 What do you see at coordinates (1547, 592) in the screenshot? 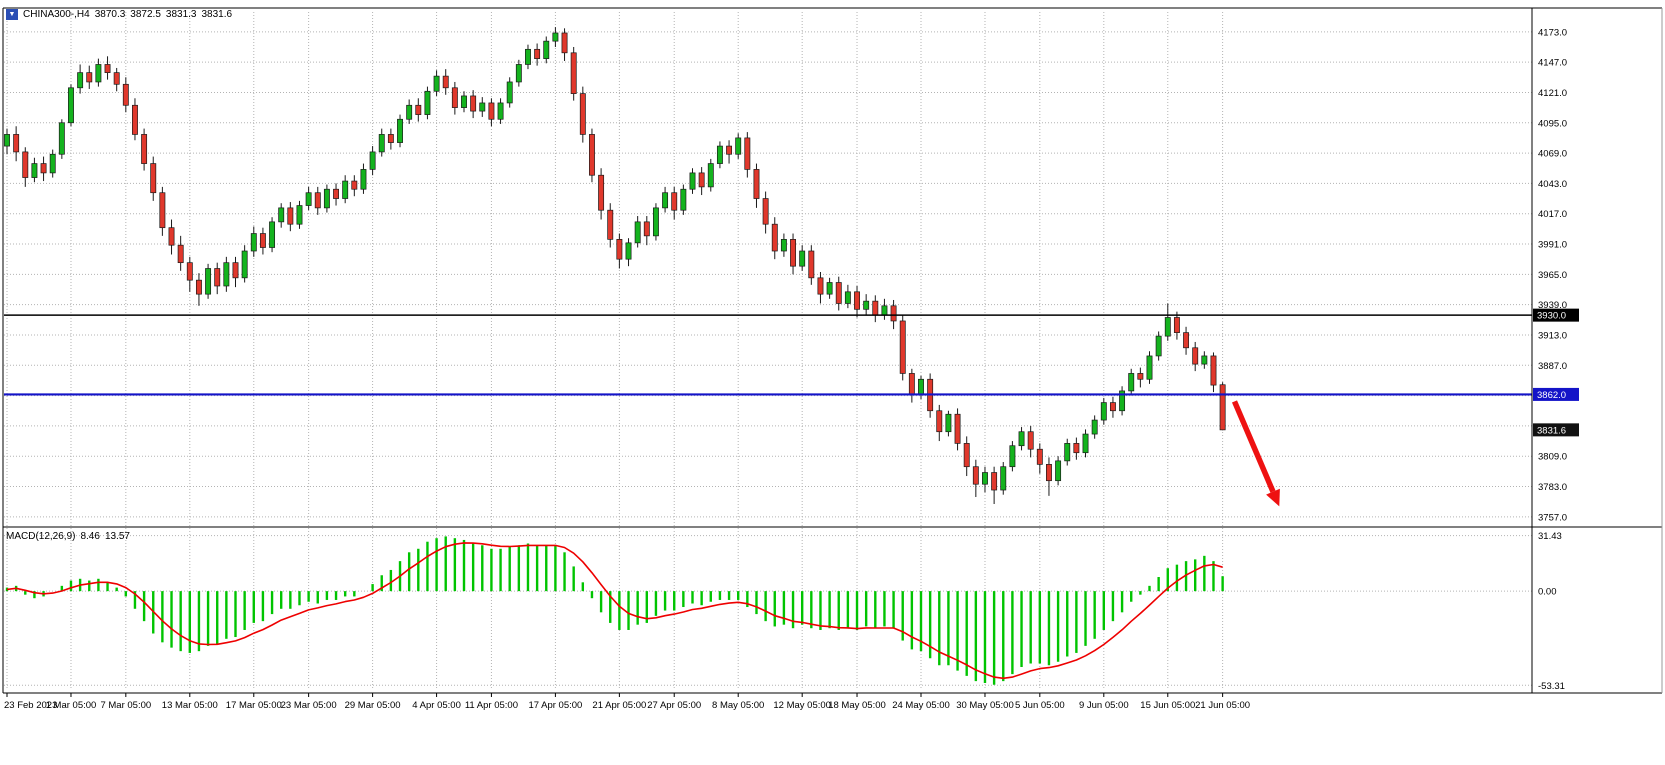
I see `macd-tick-label: 0.00` at bounding box center [1547, 592].